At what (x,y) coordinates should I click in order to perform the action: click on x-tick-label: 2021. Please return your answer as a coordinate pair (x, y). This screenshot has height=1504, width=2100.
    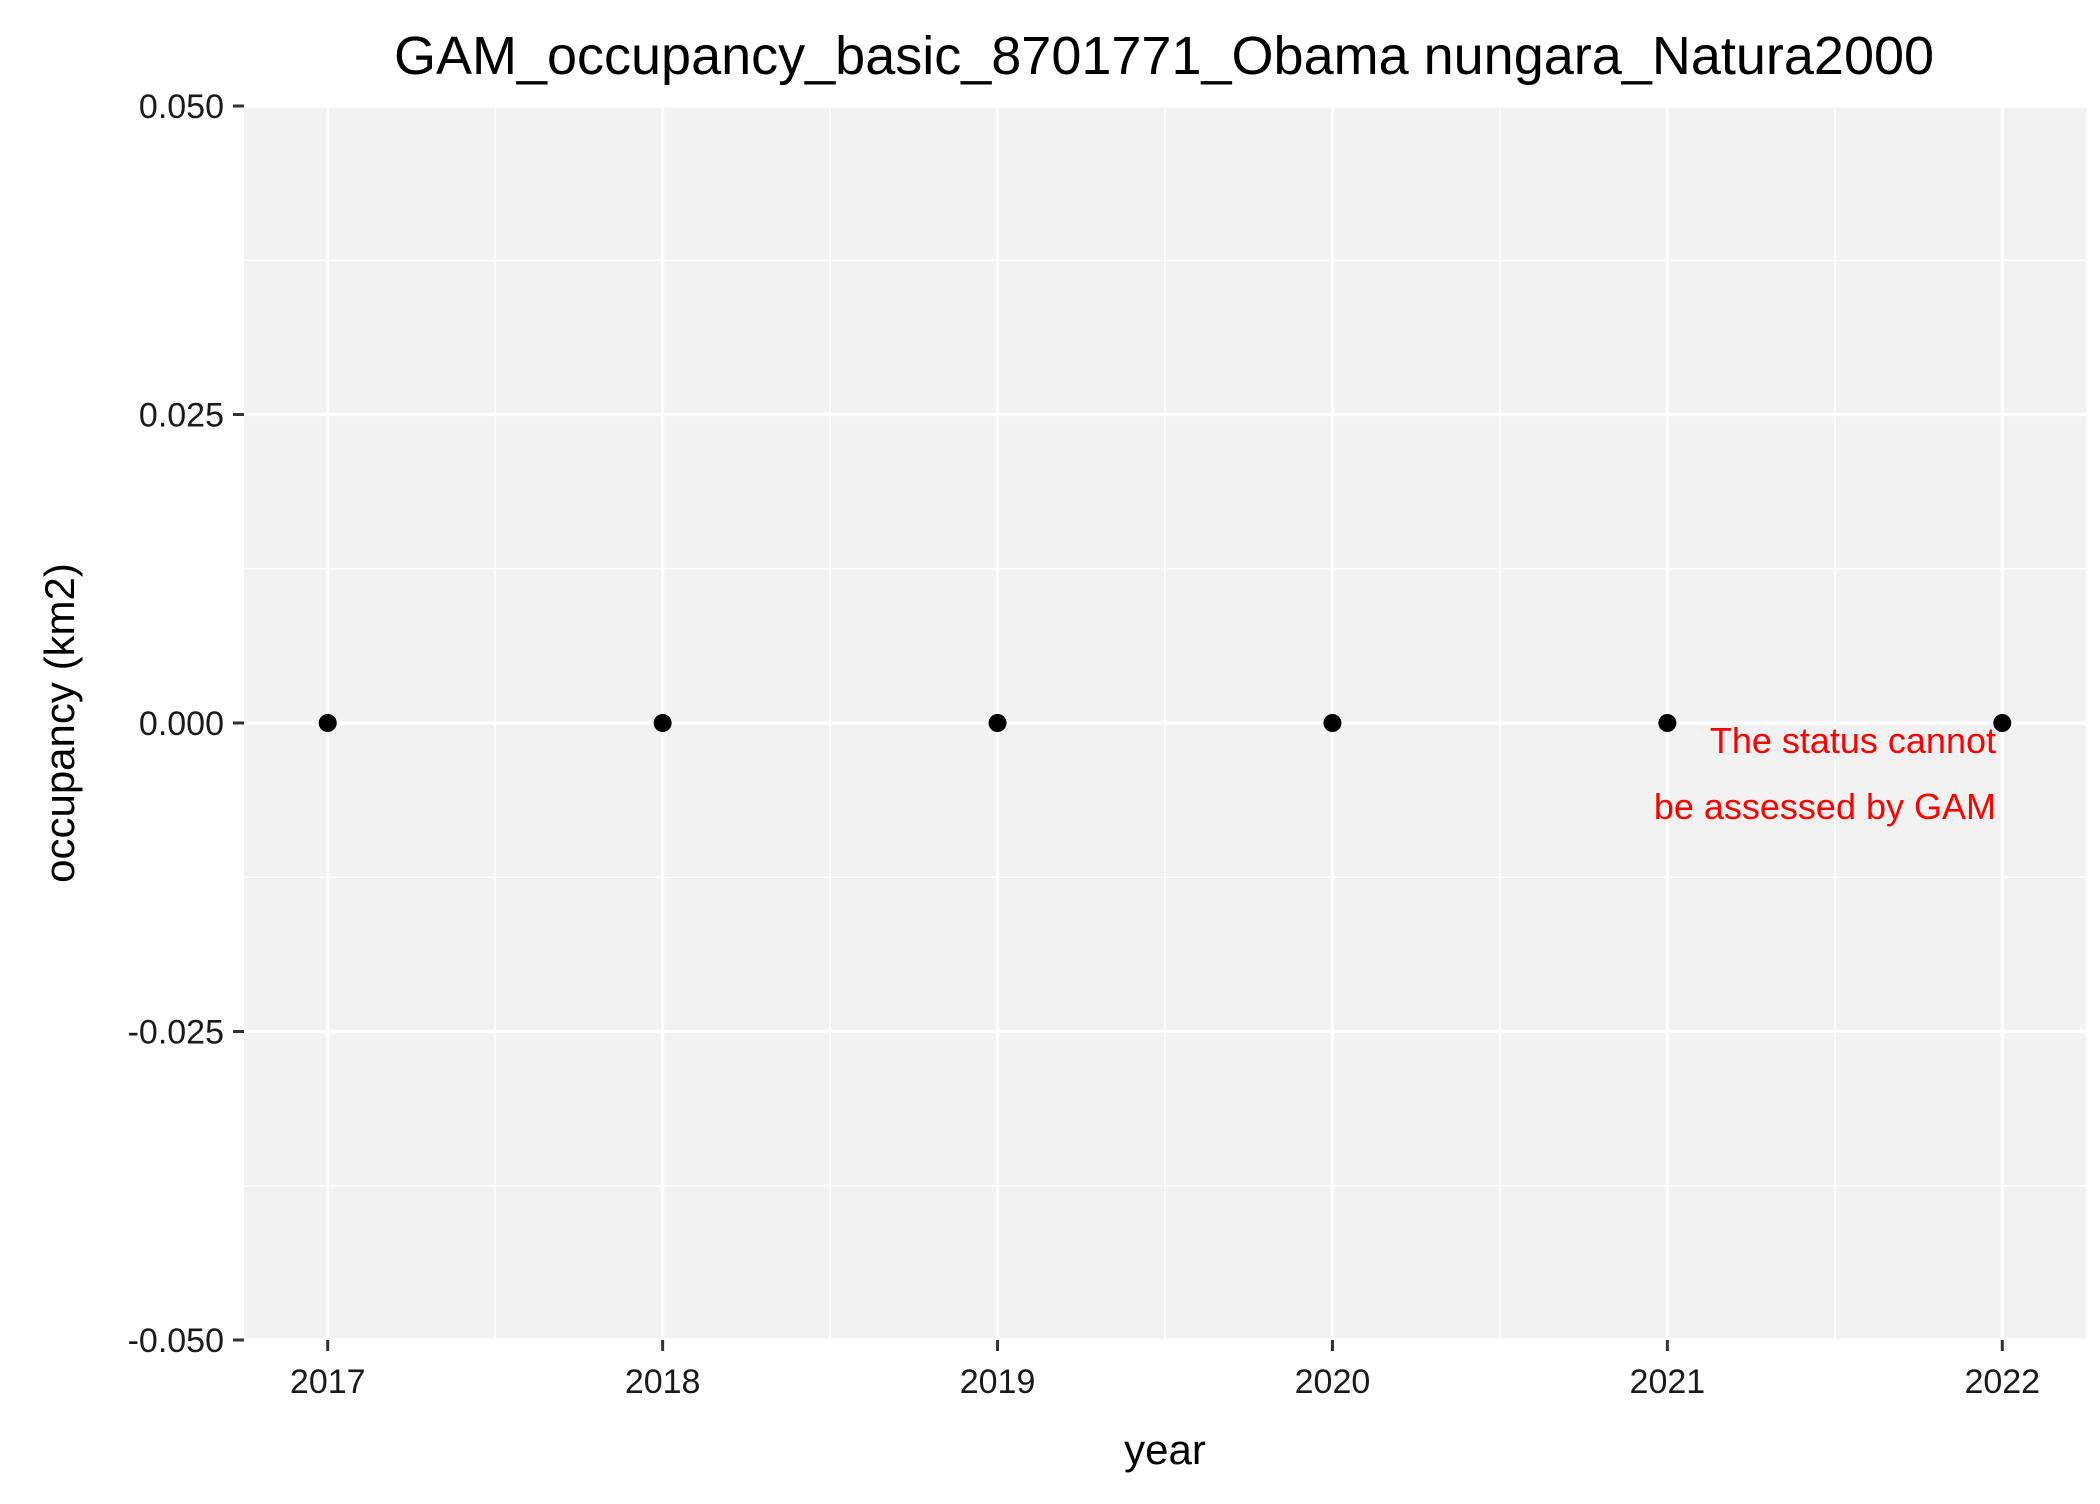
    Looking at the image, I should click on (1668, 1382).